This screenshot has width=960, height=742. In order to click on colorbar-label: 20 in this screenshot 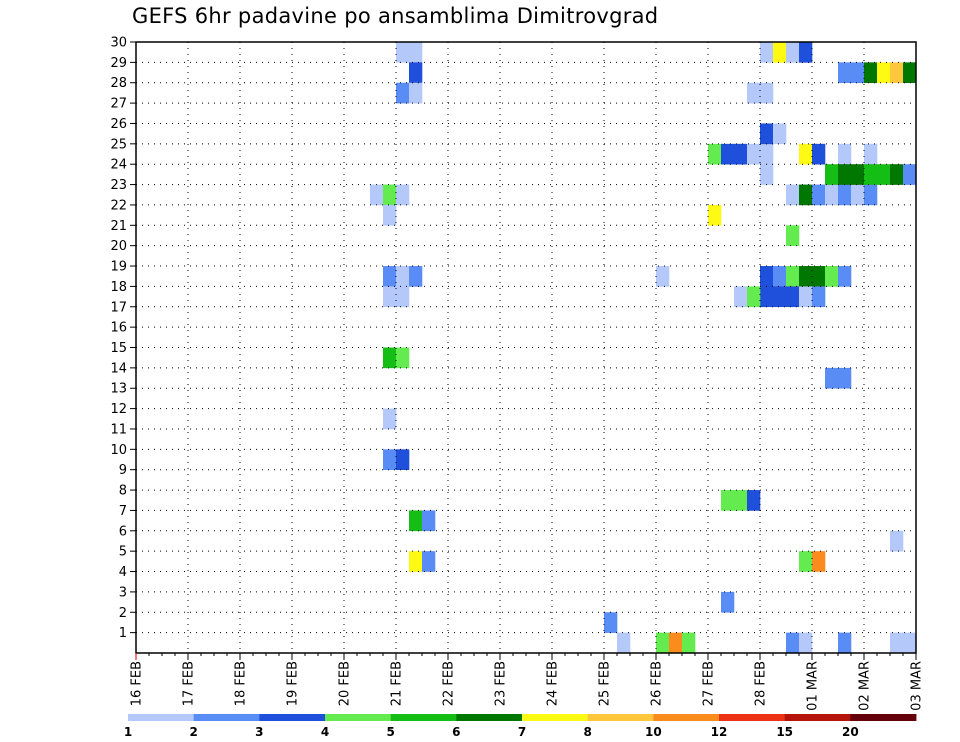, I will do `click(850, 732)`.